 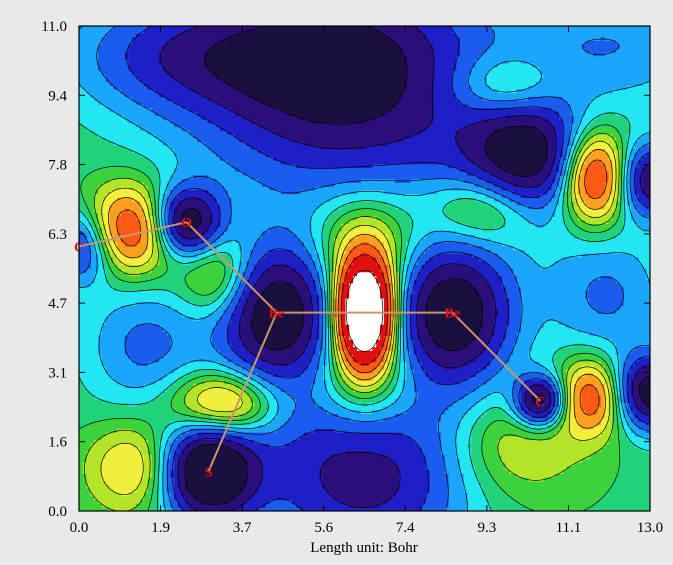 I want to click on y-tick-label: 4.7, so click(x=57, y=304).